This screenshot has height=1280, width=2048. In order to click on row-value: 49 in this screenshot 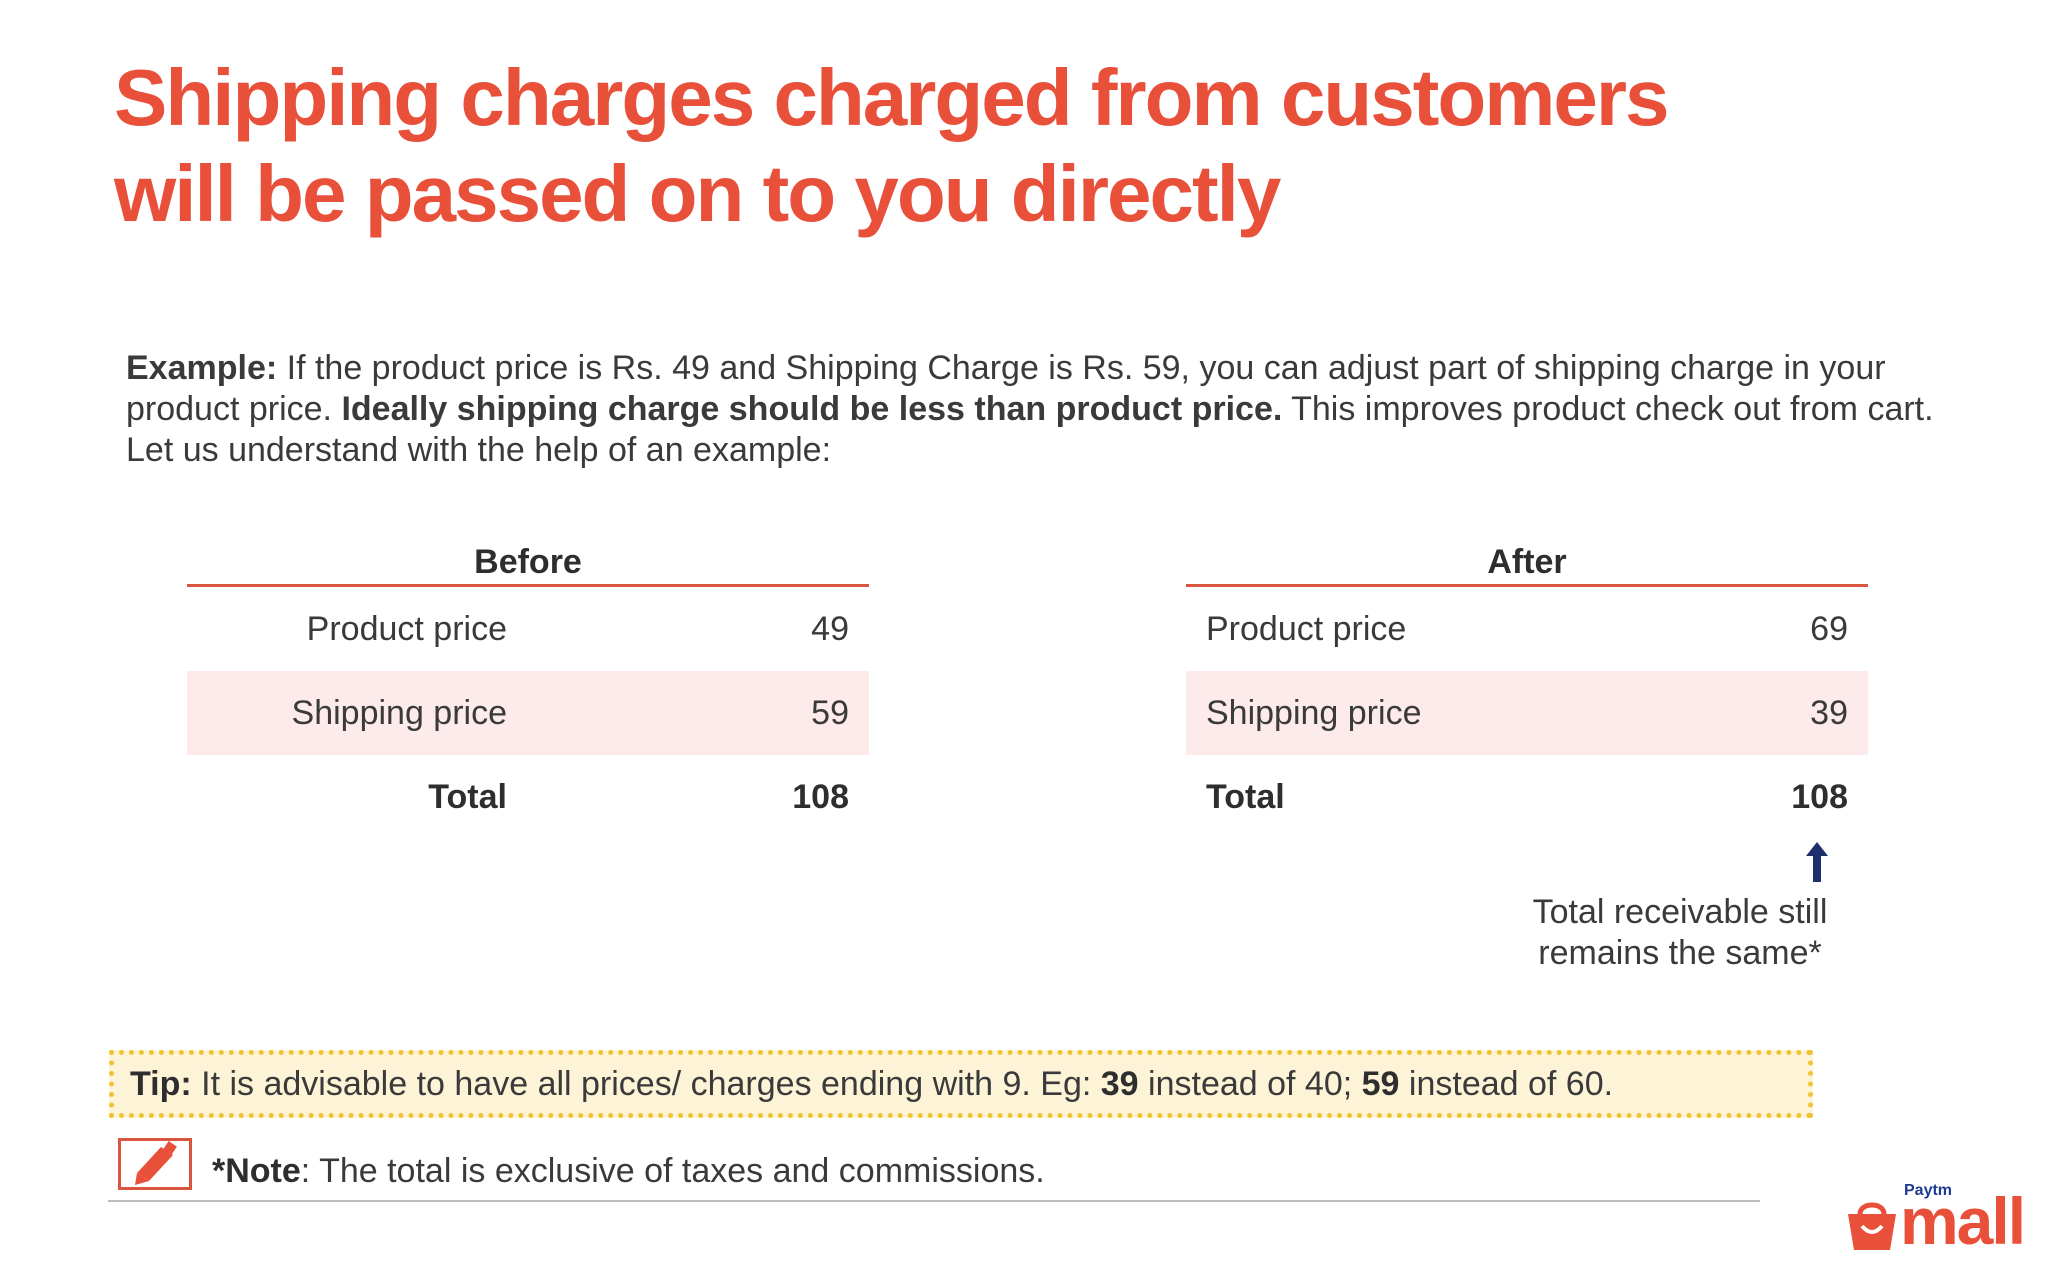, I will do `click(830, 629)`.